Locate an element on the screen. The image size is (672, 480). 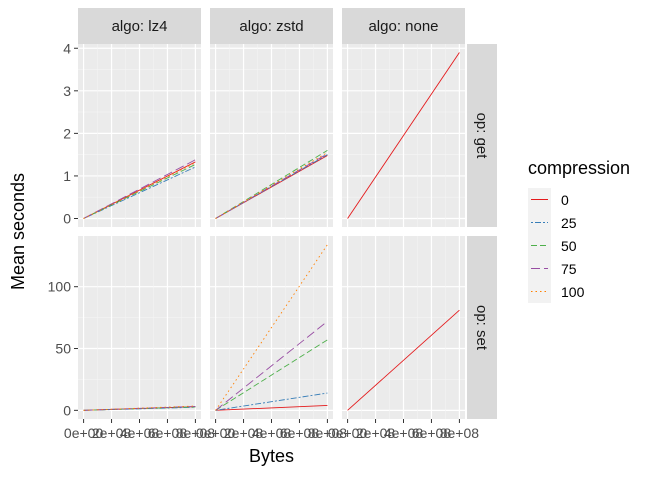
legend-label: 25 is located at coordinates (569, 223).